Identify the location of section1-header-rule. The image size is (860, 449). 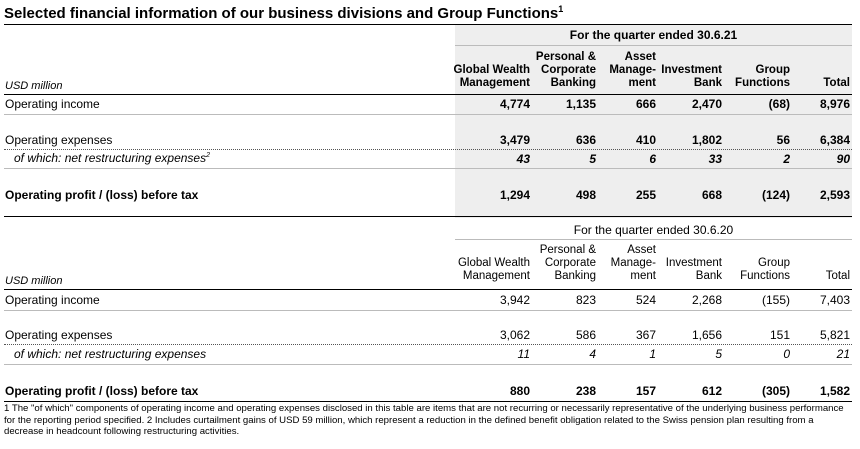
(428, 94).